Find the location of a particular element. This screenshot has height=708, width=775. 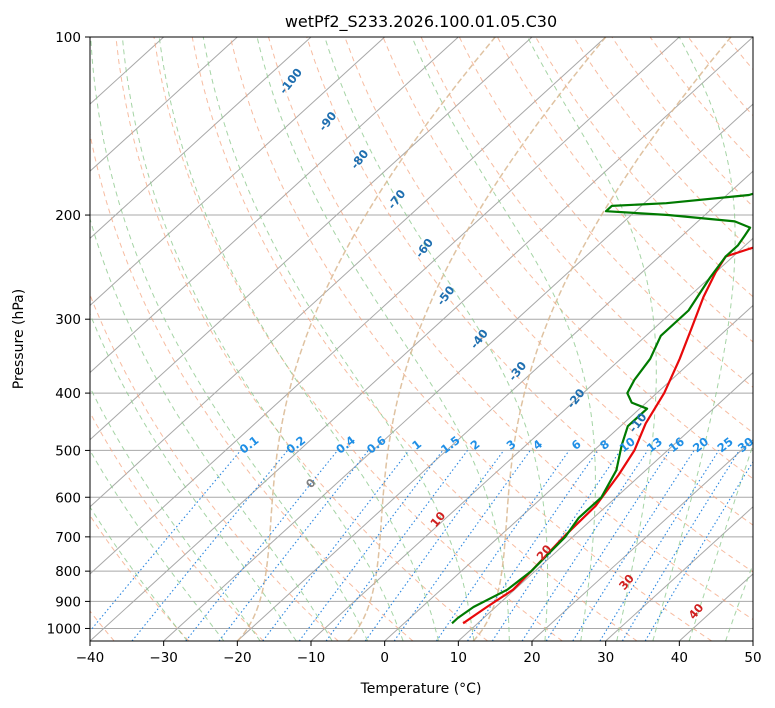

x-tick-label: −10 is located at coordinates (311, 658).